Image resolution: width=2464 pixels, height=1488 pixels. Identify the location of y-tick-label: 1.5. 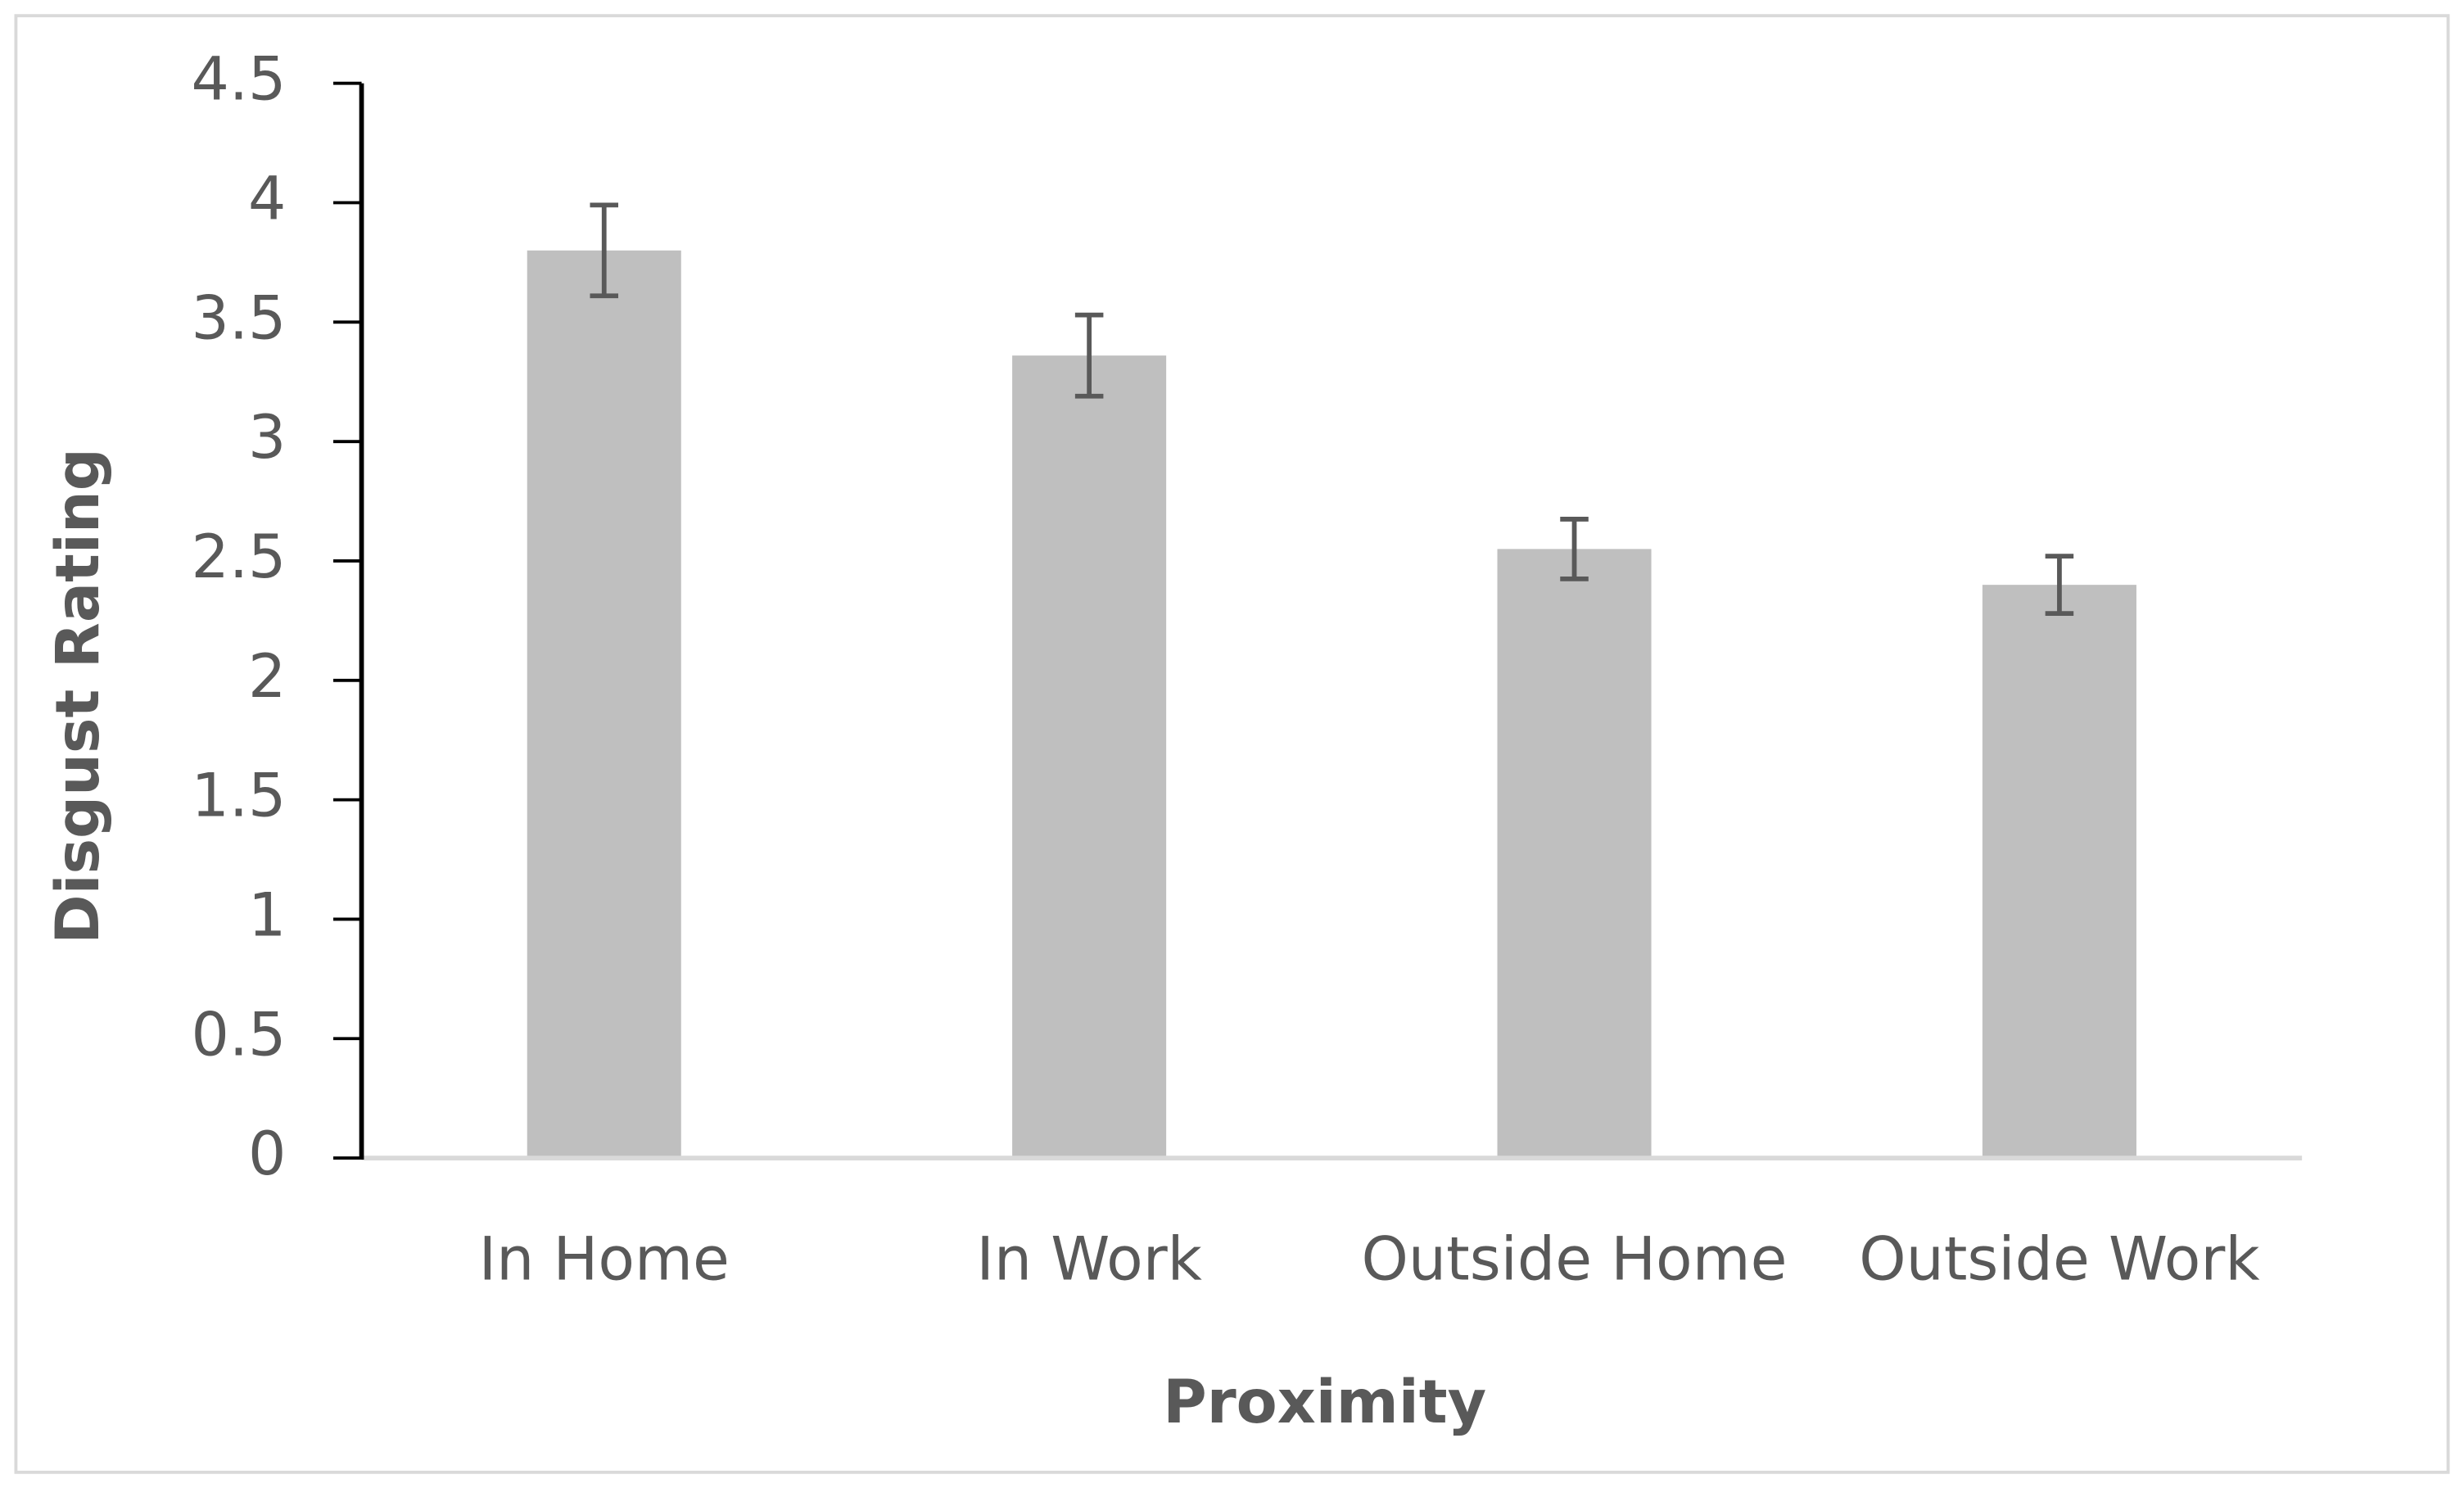
(238, 797).